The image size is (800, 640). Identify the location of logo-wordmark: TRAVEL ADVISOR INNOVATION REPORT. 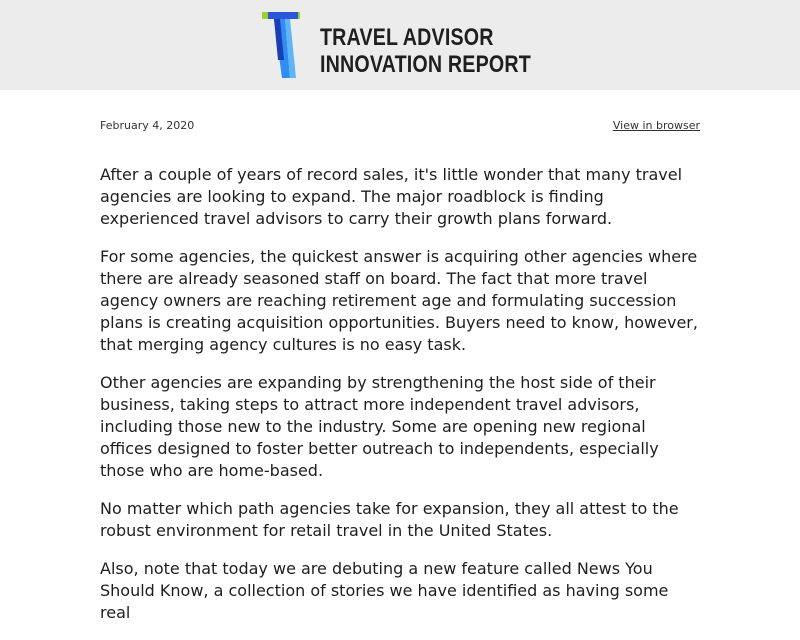
(425, 51).